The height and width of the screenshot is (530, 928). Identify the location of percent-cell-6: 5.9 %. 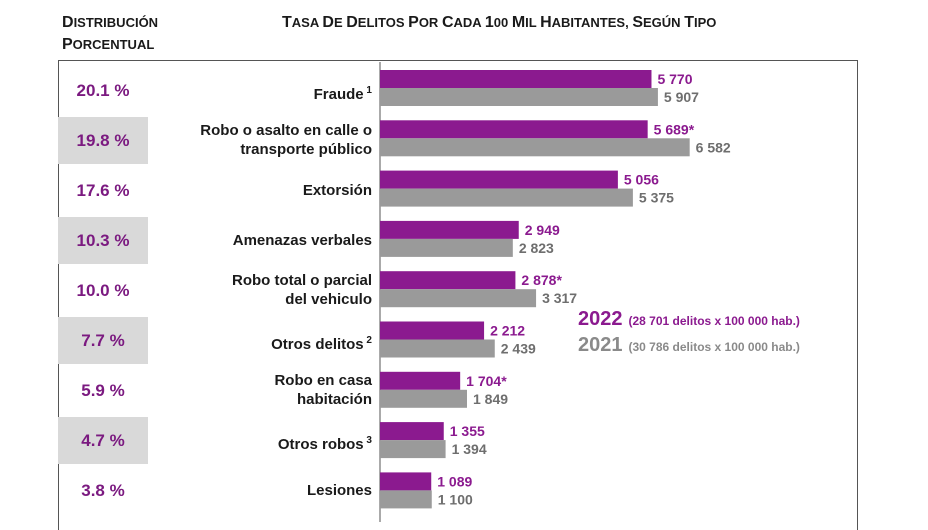
(103, 390).